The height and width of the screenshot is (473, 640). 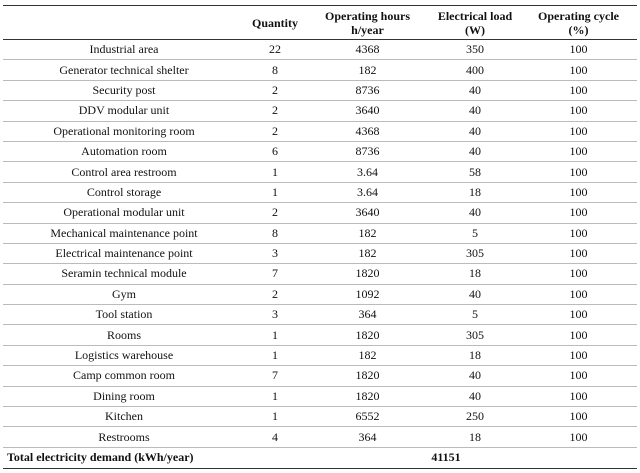 What do you see at coordinates (320, 70) in the screenshot?
I see `table-row: Generator technical shelter 8 182 400 100` at bounding box center [320, 70].